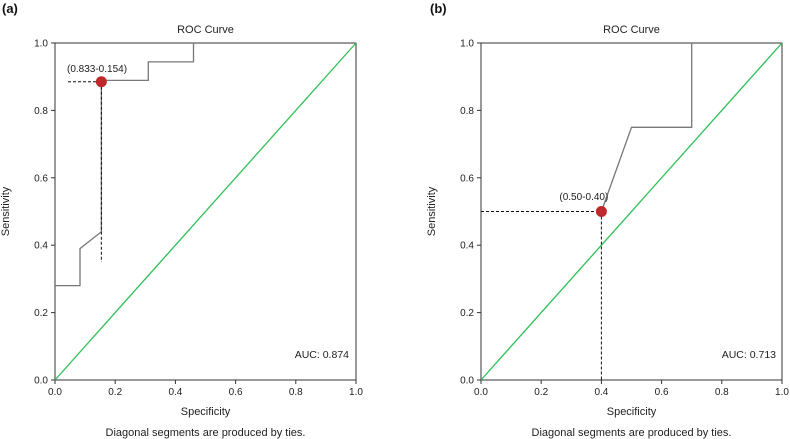 Image resolution: width=790 pixels, height=439 pixels. Describe the element at coordinates (749, 355) in the screenshot. I see `auc-label: AUC: 0.713` at that location.